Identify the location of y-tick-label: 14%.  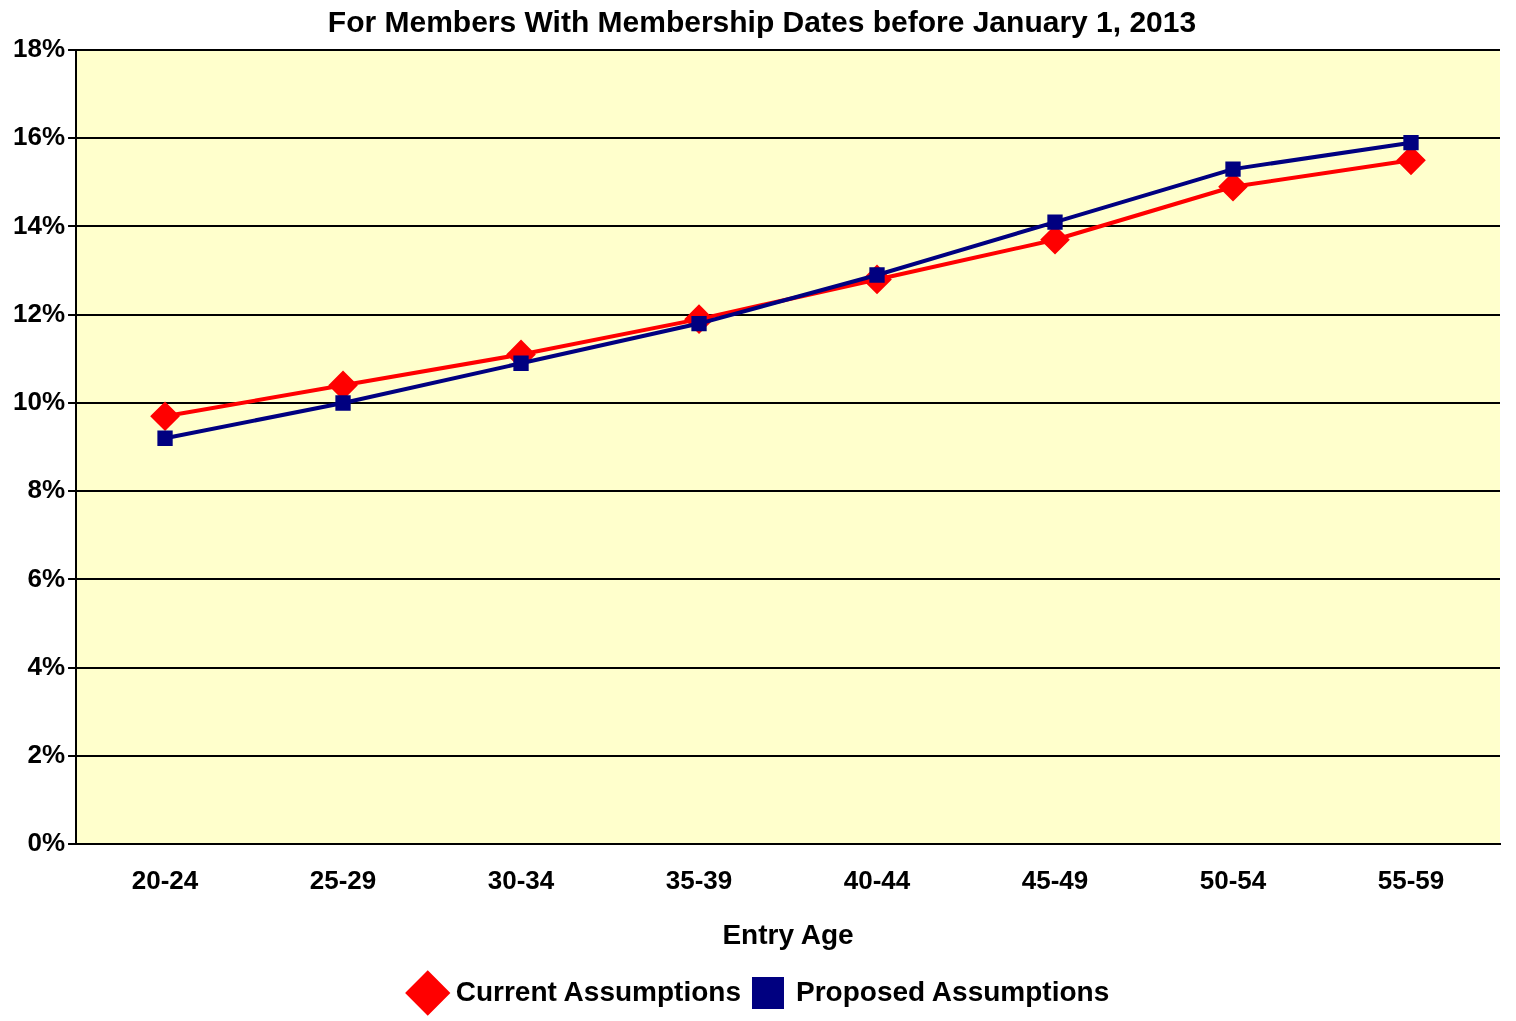
(39, 224).